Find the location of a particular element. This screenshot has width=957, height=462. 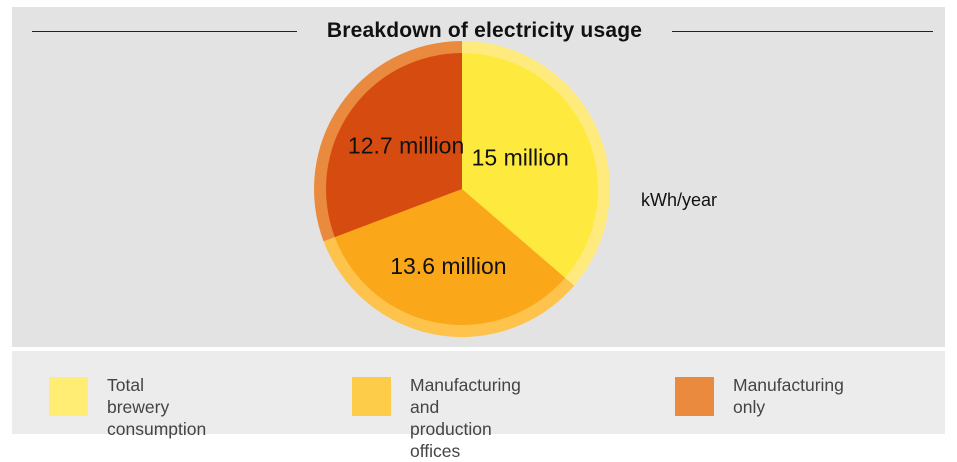

legend-label-manufacturing-only: Manufacturing only is located at coordinates (788, 396).